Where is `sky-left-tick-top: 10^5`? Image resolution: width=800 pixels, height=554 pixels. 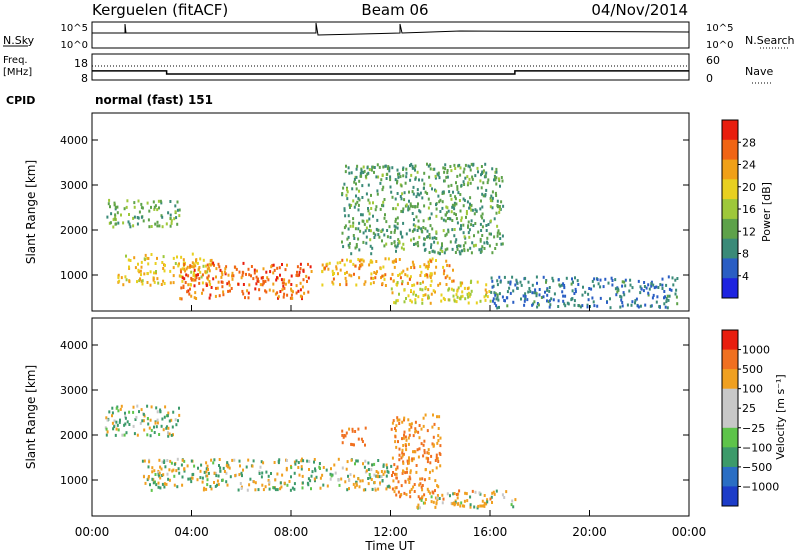 sky-left-tick-top: 10^5 is located at coordinates (74, 28).